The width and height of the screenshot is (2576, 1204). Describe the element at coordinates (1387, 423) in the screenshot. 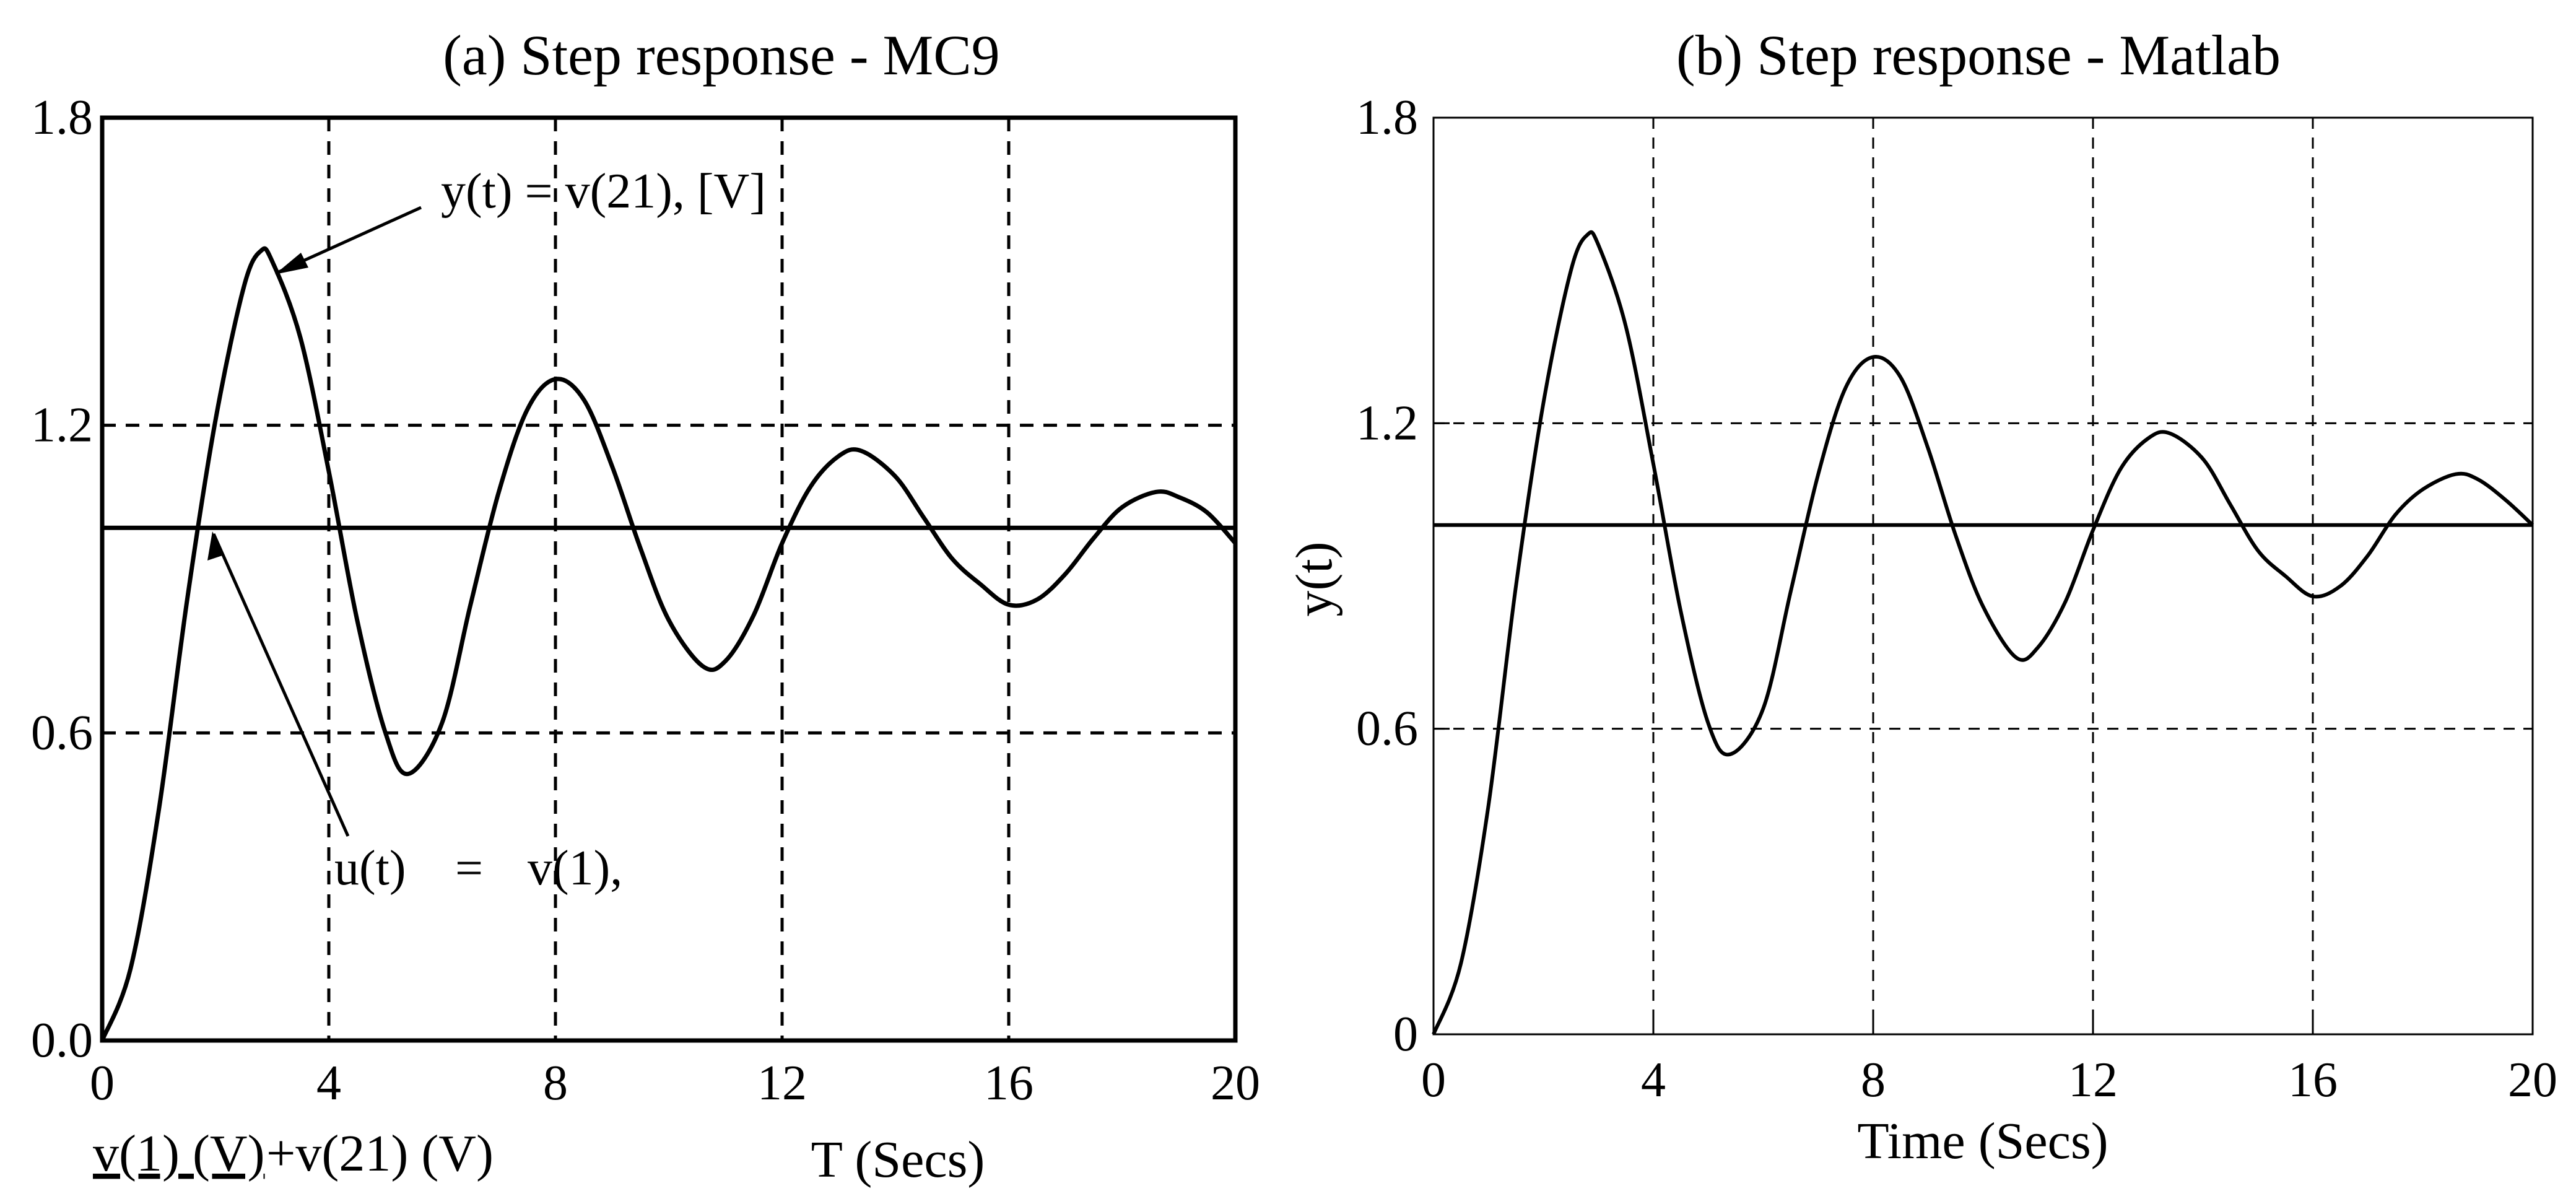

I see `chart-b-y-tick-label: 1.2` at that location.